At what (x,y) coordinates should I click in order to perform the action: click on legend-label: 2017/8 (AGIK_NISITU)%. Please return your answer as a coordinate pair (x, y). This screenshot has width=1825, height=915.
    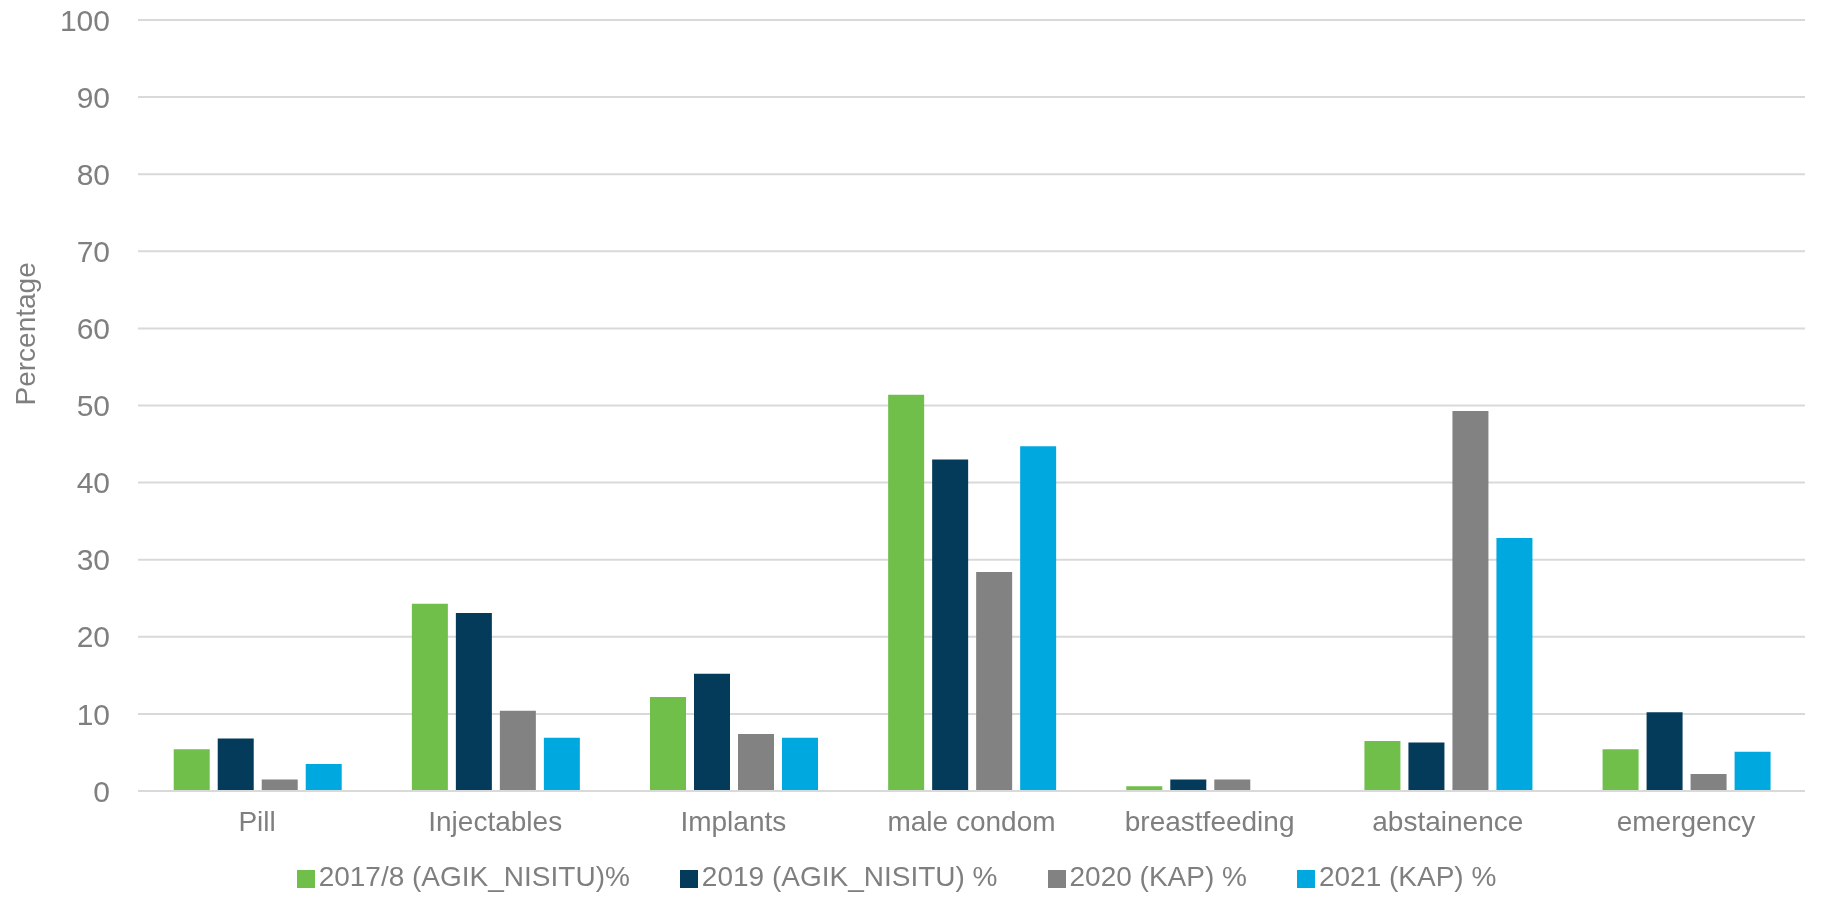
    Looking at the image, I should click on (474, 876).